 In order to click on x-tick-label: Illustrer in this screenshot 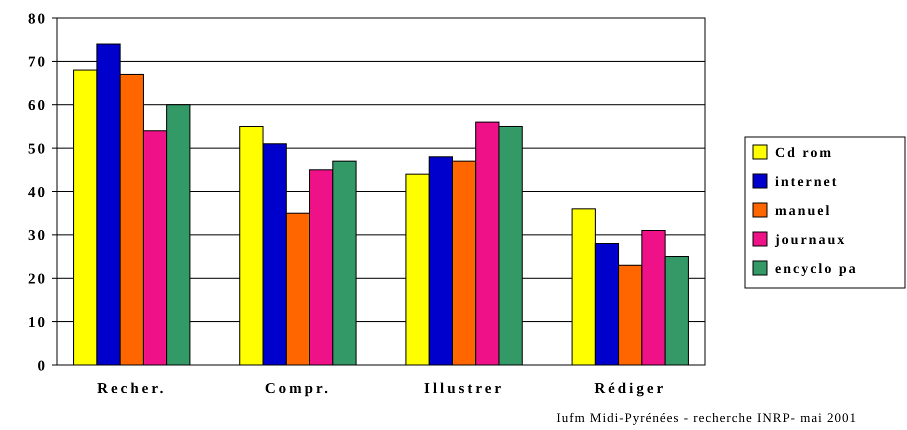, I will do `click(464, 389)`.